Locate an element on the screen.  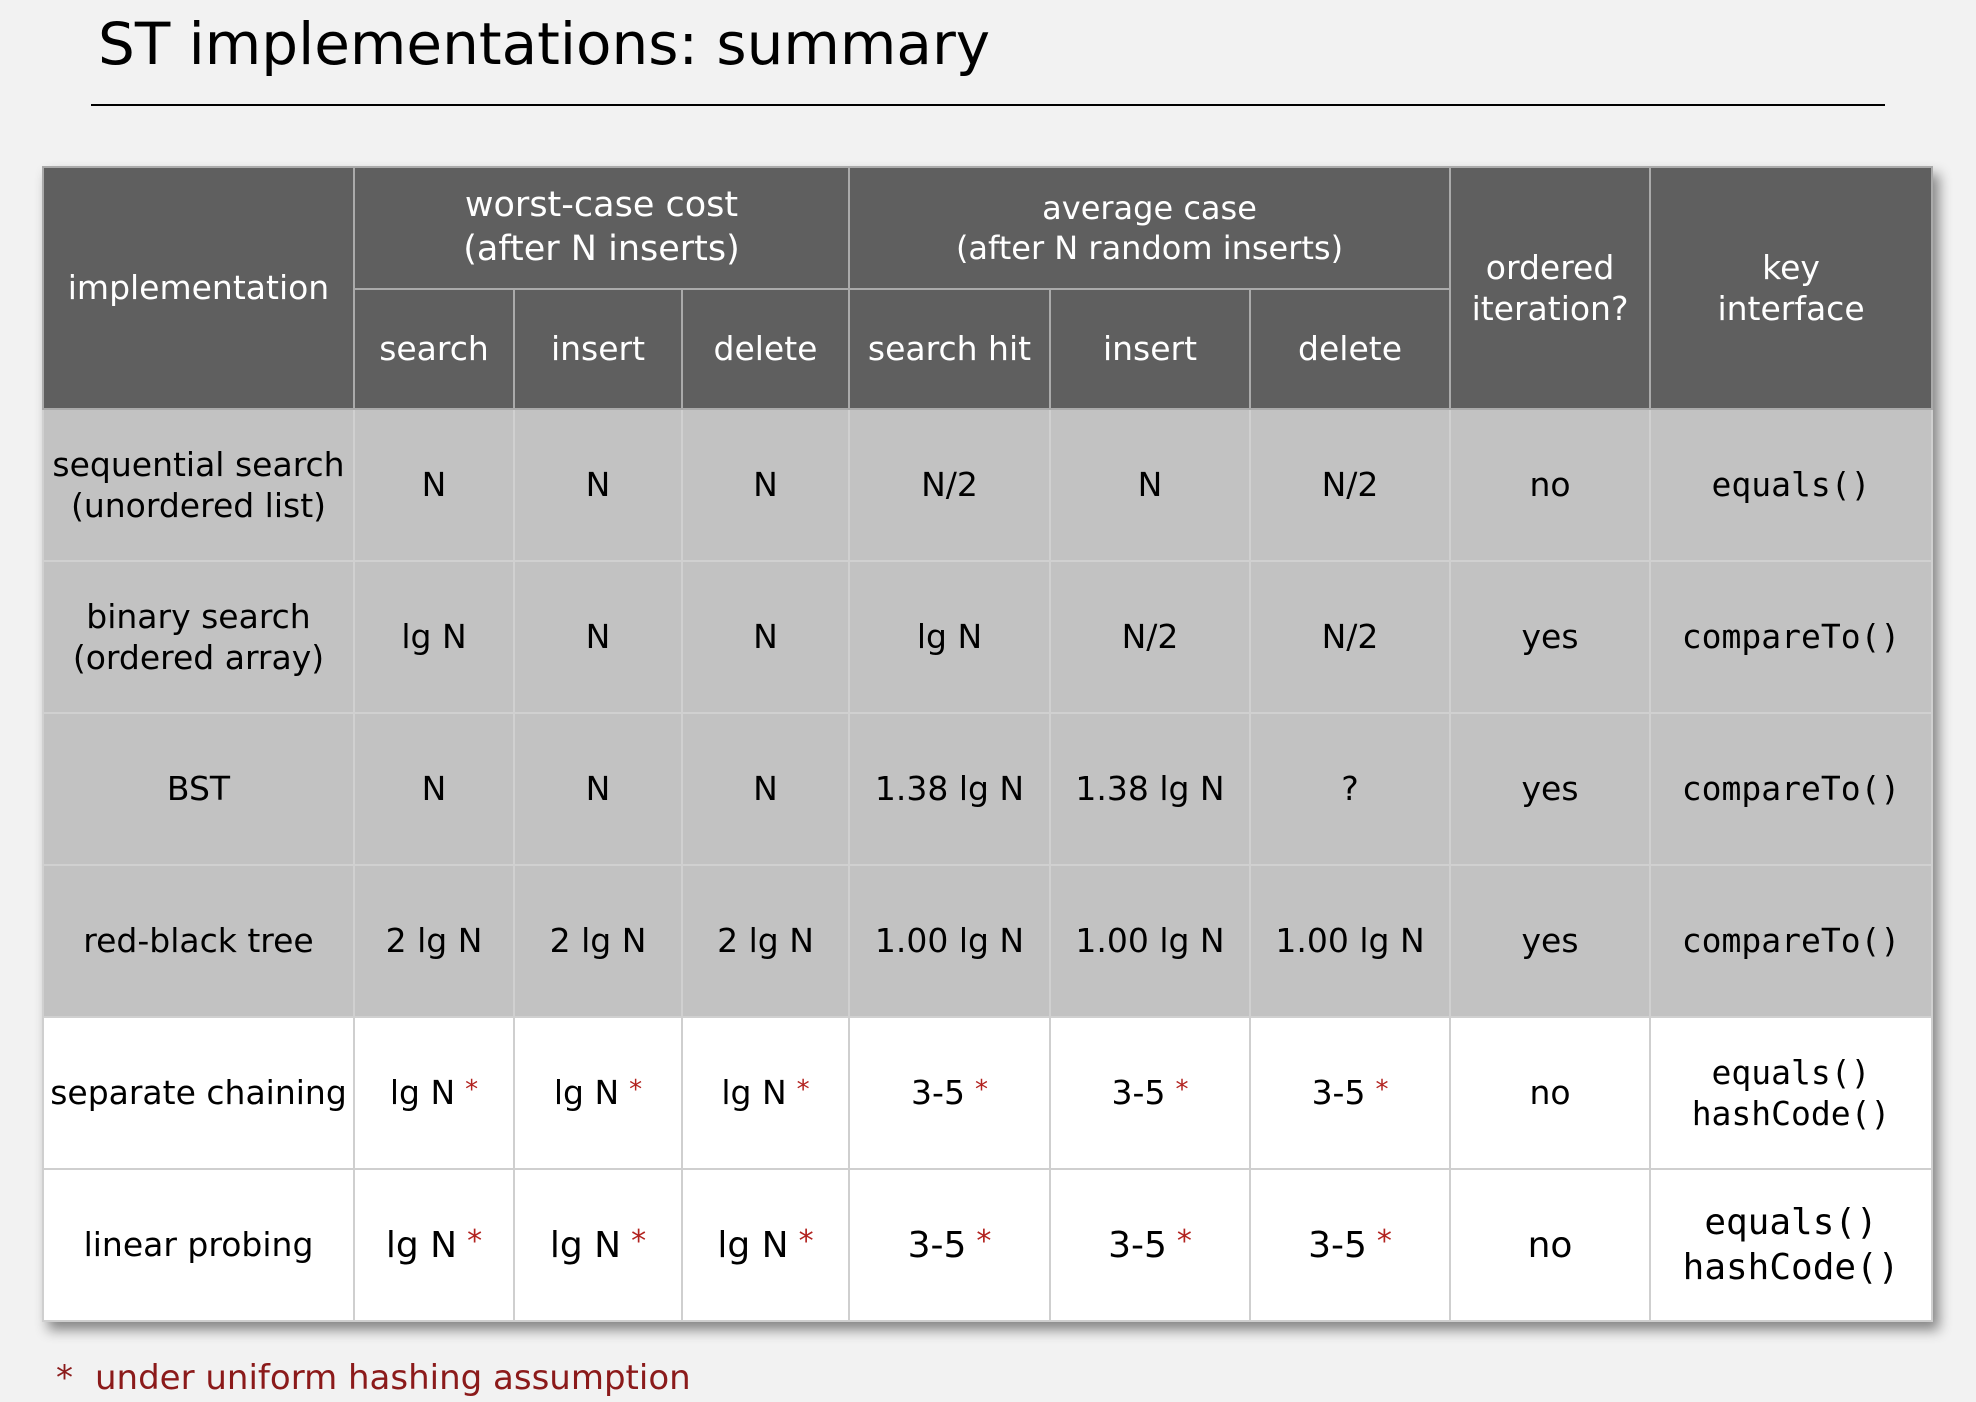
cell-avg-delete: ? is located at coordinates (1350, 789).